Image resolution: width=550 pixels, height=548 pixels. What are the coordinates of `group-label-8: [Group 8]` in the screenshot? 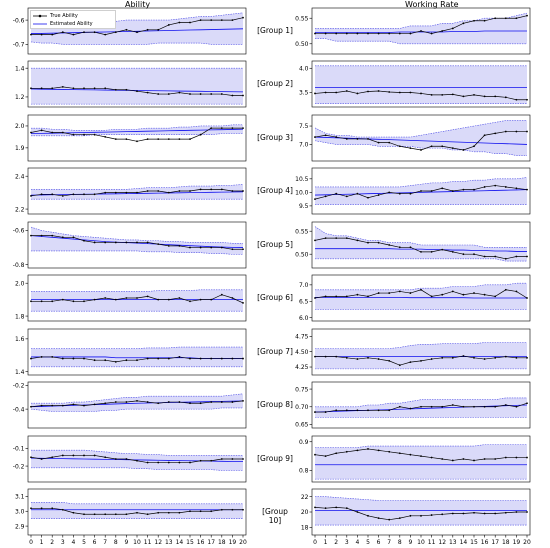 It's located at (275, 404).